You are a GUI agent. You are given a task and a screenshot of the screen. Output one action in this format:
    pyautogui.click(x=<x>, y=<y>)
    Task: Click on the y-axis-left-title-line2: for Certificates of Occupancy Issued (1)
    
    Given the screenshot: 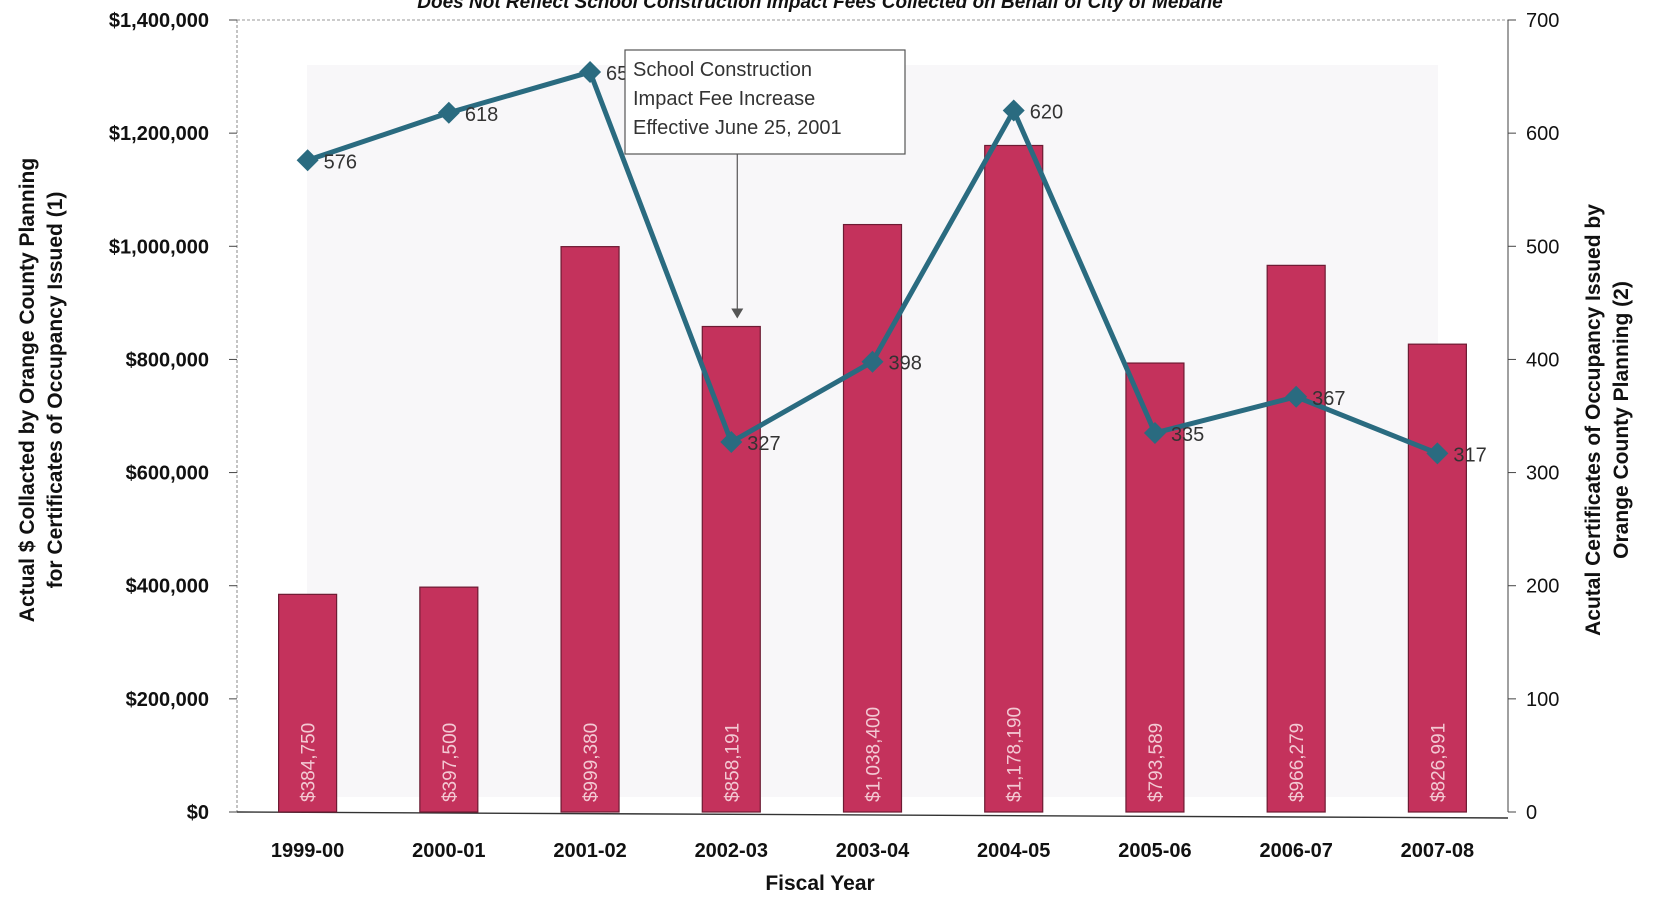 What is the action you would take?
    pyautogui.click(x=55, y=390)
    